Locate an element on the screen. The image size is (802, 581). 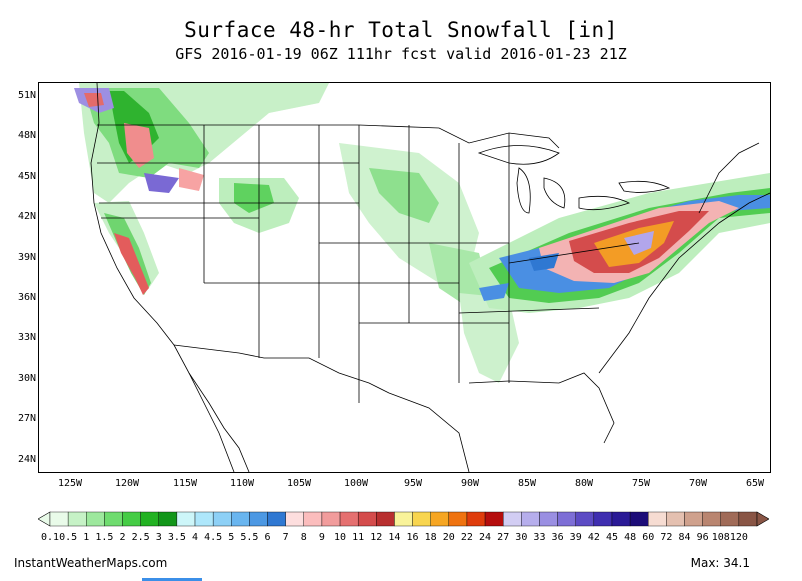
colorbar-label: 108 is located at coordinates (720, 537).